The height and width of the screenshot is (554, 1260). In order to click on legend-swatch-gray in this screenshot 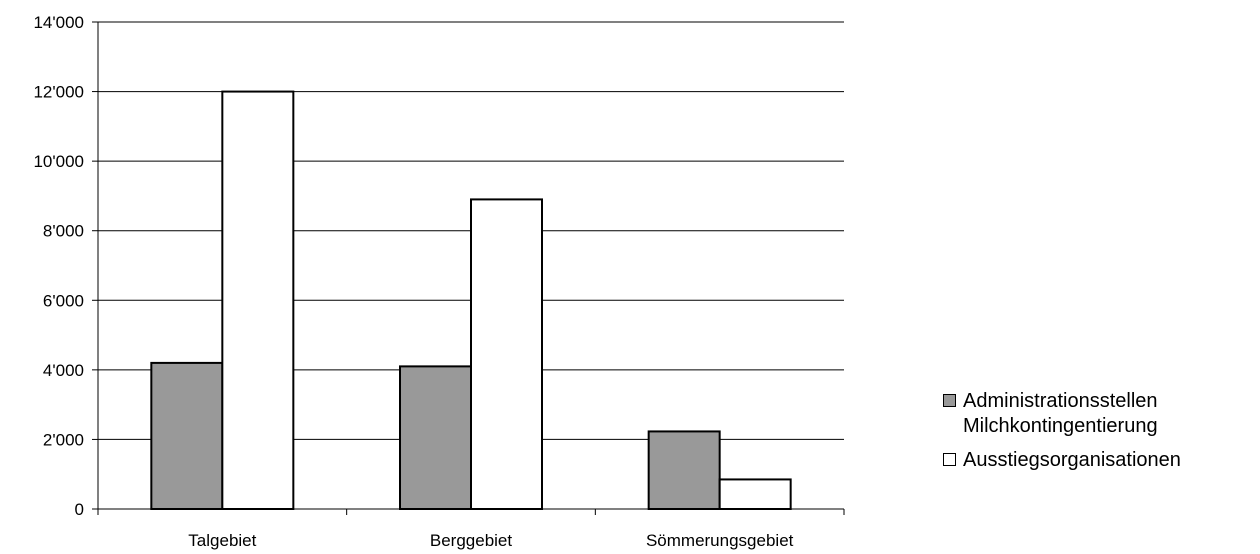, I will do `click(949, 400)`.